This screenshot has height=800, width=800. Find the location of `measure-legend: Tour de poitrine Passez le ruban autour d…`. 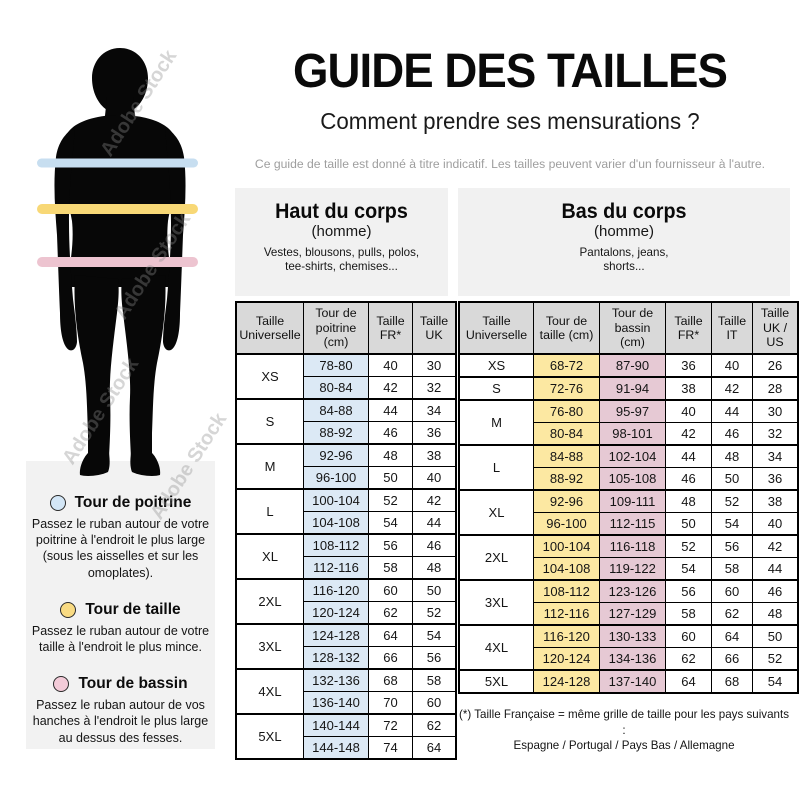

measure-legend: Tour de poitrine Passez le ruban autour d… is located at coordinates (120, 605).